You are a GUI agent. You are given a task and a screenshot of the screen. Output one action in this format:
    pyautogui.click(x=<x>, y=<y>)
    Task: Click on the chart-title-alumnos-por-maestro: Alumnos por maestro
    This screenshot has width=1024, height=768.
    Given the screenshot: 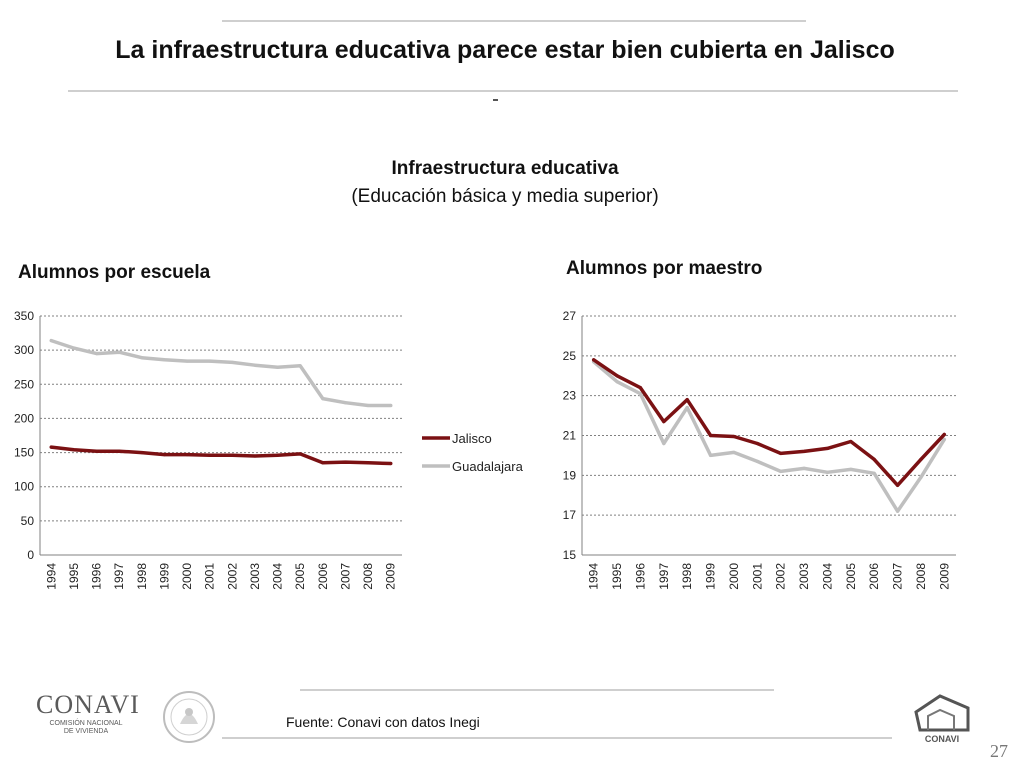 What is the action you would take?
    pyautogui.click(x=664, y=268)
    